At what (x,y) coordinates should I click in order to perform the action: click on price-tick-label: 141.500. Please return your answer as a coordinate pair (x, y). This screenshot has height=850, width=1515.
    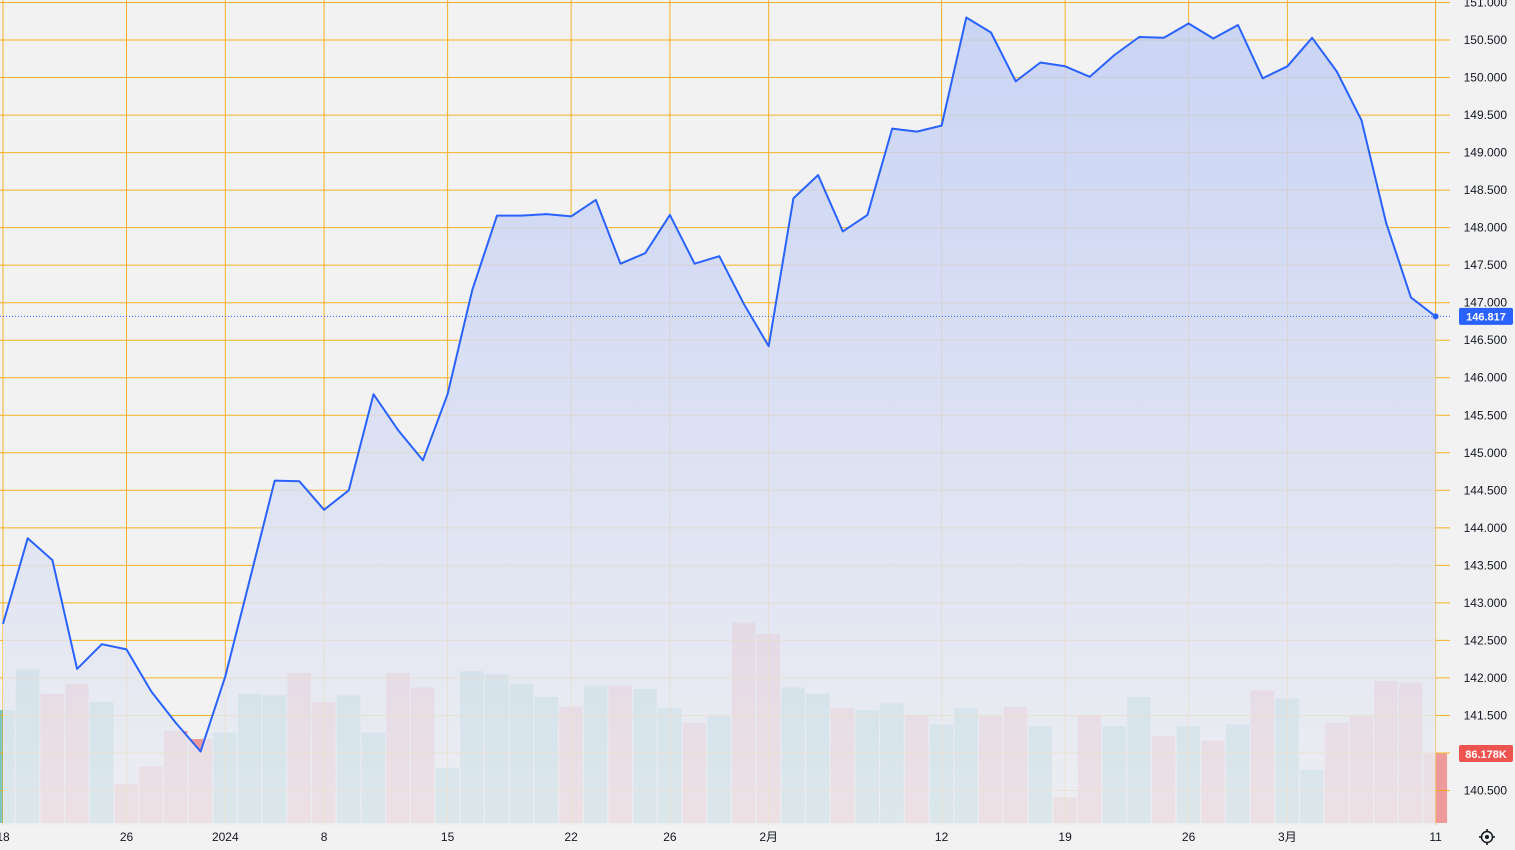
    Looking at the image, I should click on (1486, 715).